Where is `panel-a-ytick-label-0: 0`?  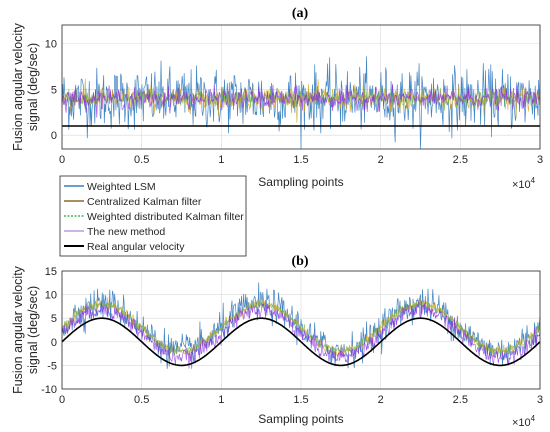 panel-a-ytick-label-0: 0 is located at coordinates (54, 136).